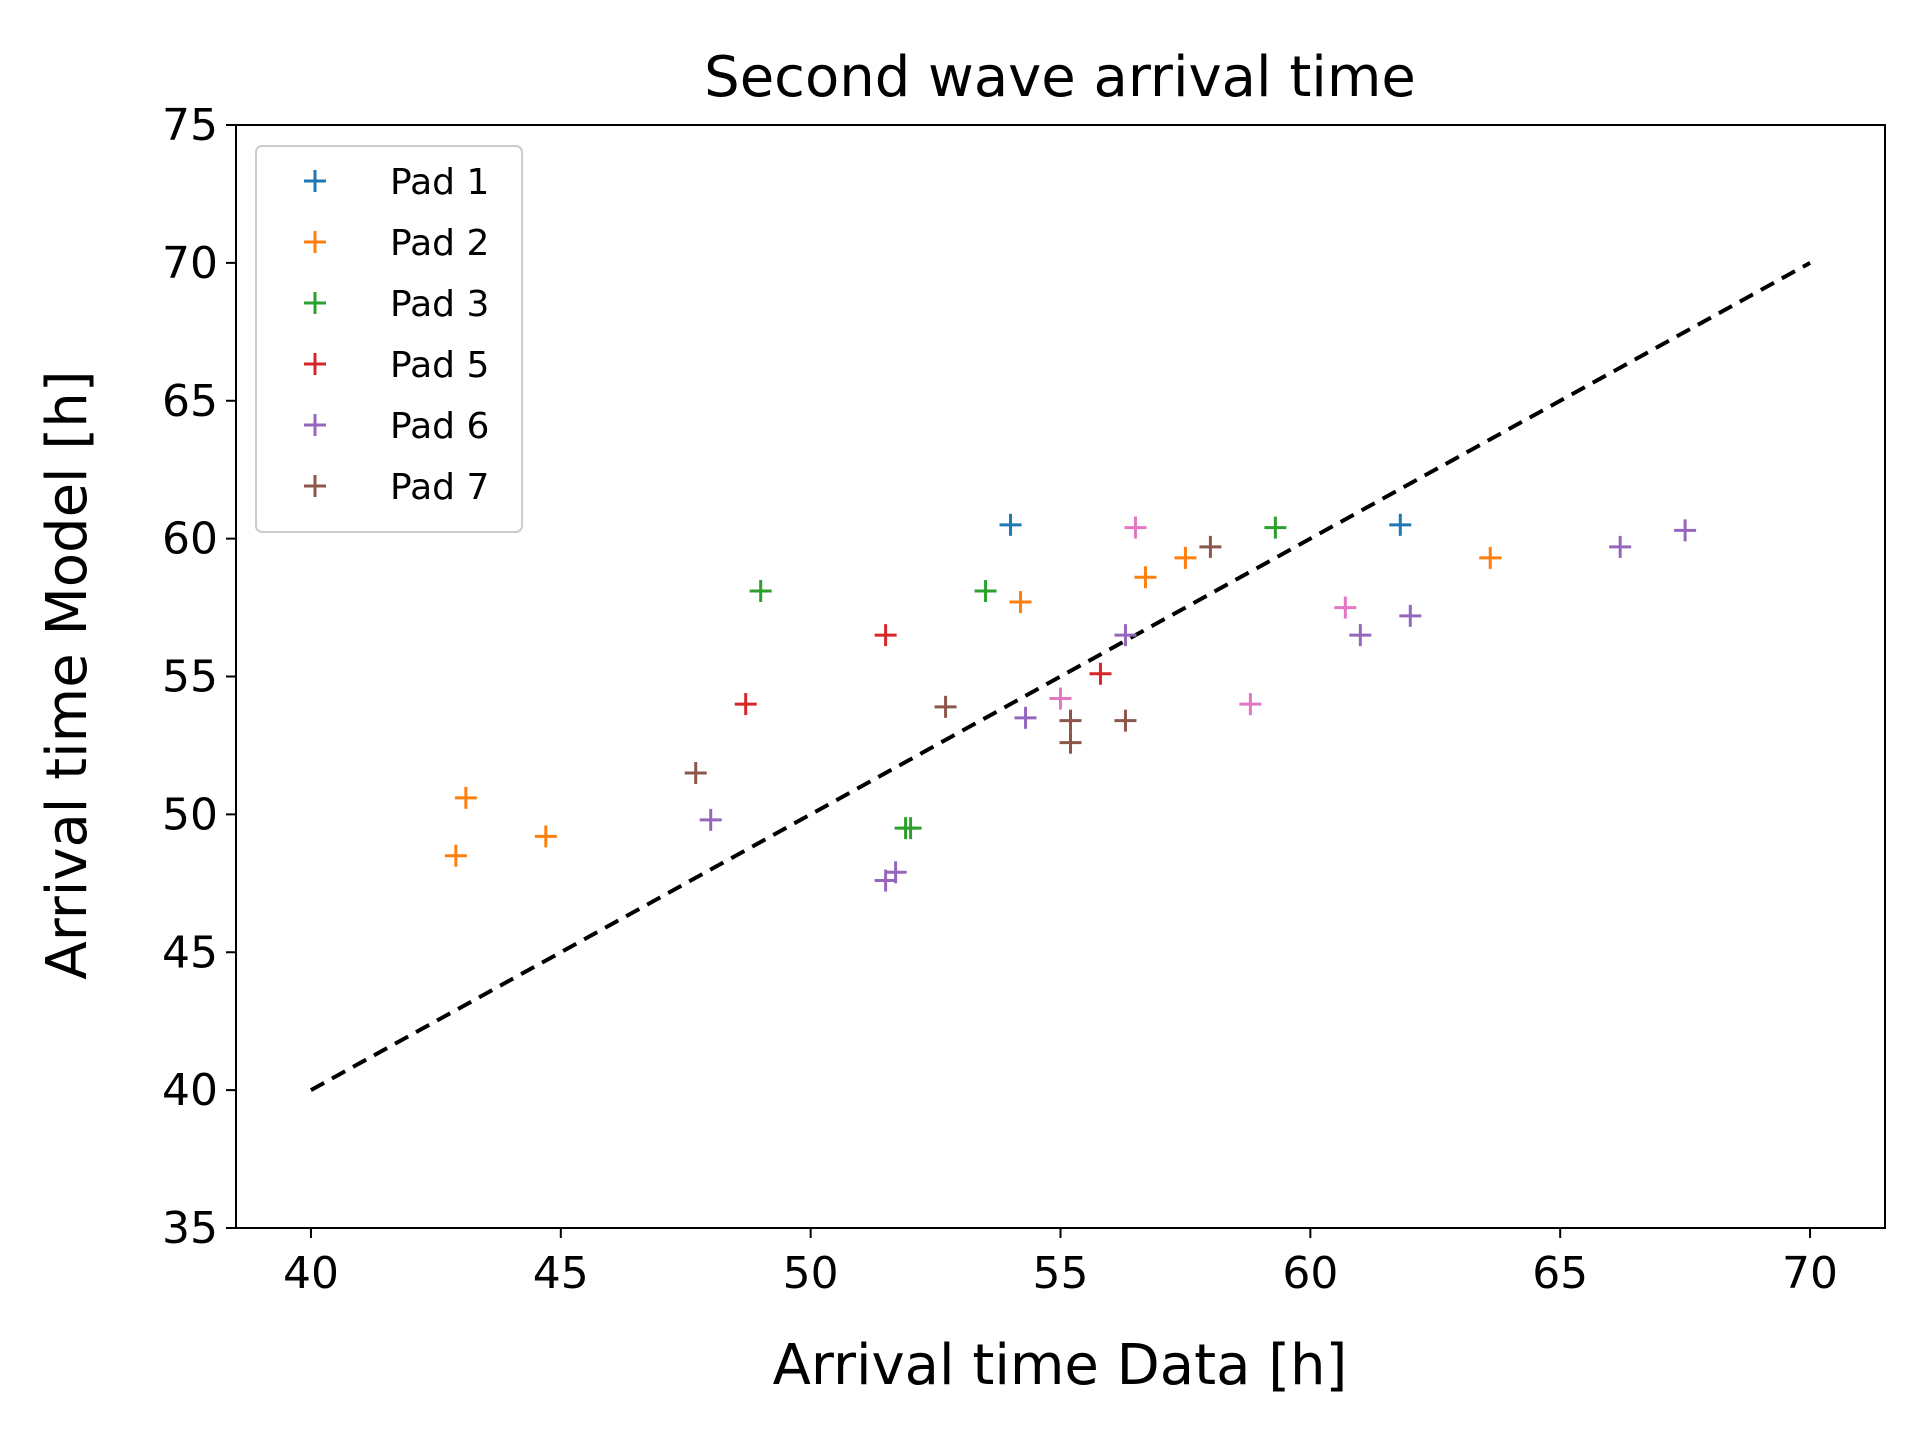  Describe the element at coordinates (1310, 1273) in the screenshot. I see `x-tick-label: 60` at that location.